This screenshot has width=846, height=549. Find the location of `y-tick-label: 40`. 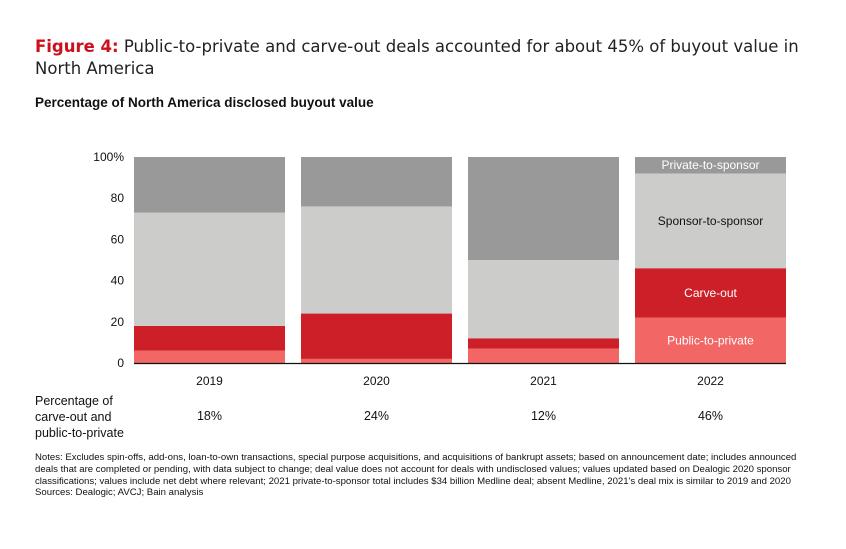

y-tick-label: 40 is located at coordinates (118, 281).